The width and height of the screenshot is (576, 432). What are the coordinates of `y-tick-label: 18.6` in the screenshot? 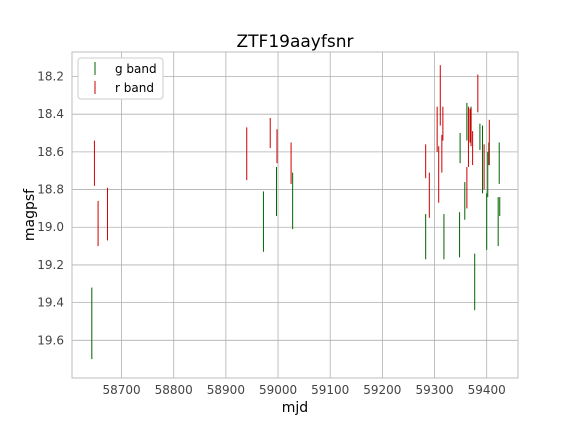 It's located at (50, 152).